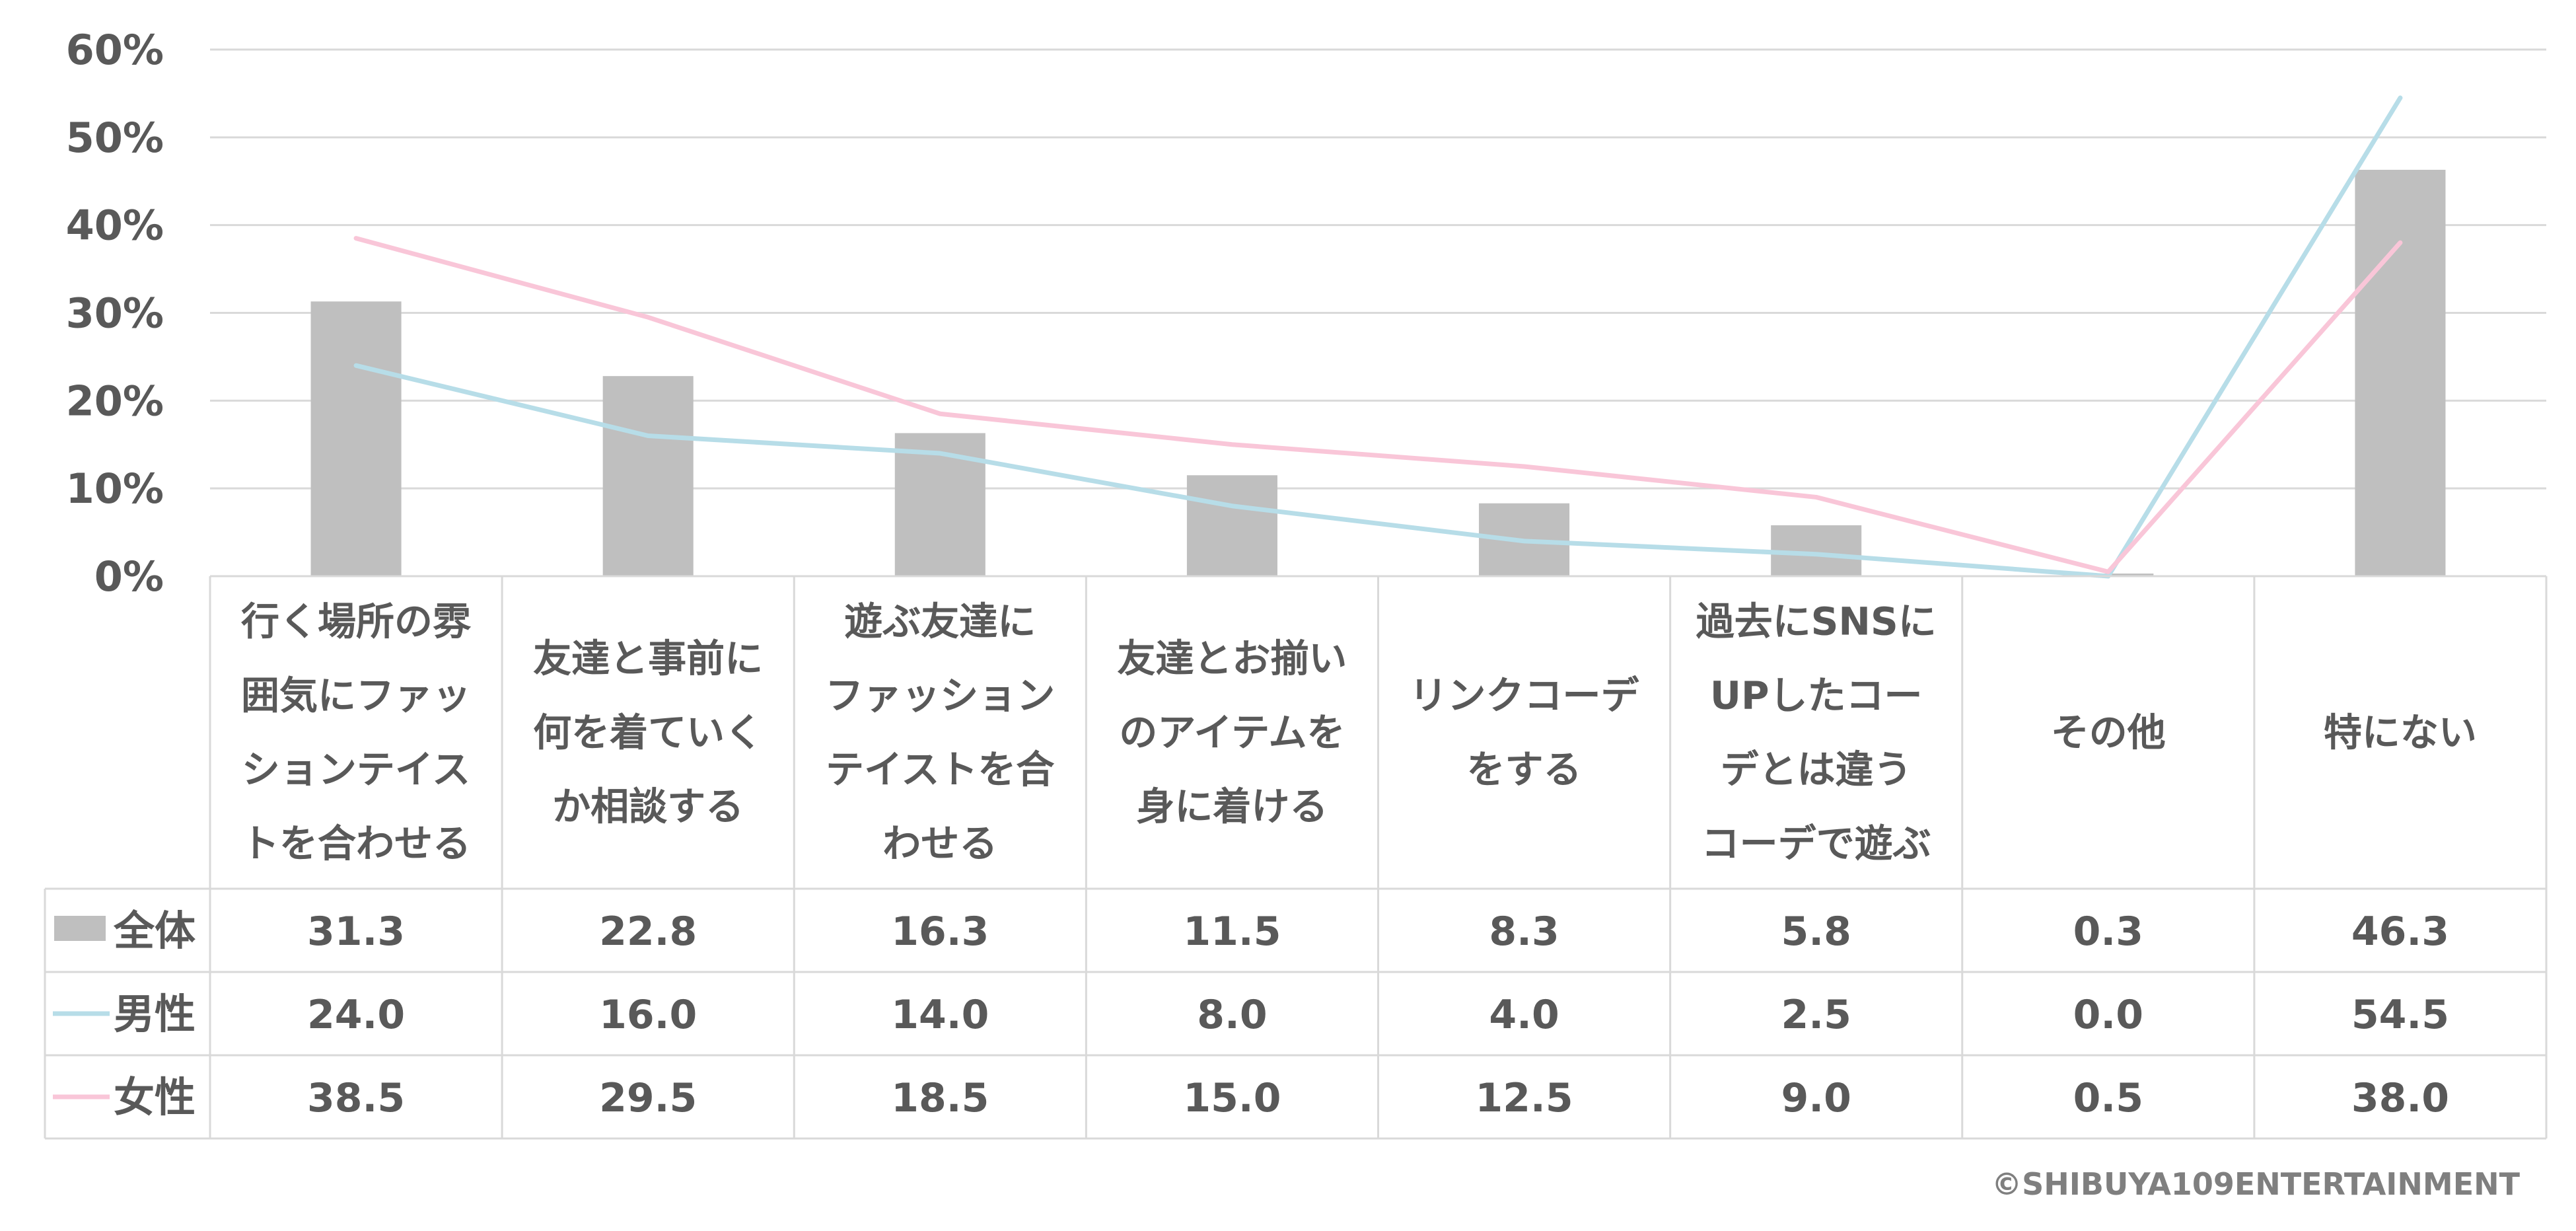  What do you see at coordinates (154, 931) in the screenshot?
I see `legend-label: 全体` at bounding box center [154, 931].